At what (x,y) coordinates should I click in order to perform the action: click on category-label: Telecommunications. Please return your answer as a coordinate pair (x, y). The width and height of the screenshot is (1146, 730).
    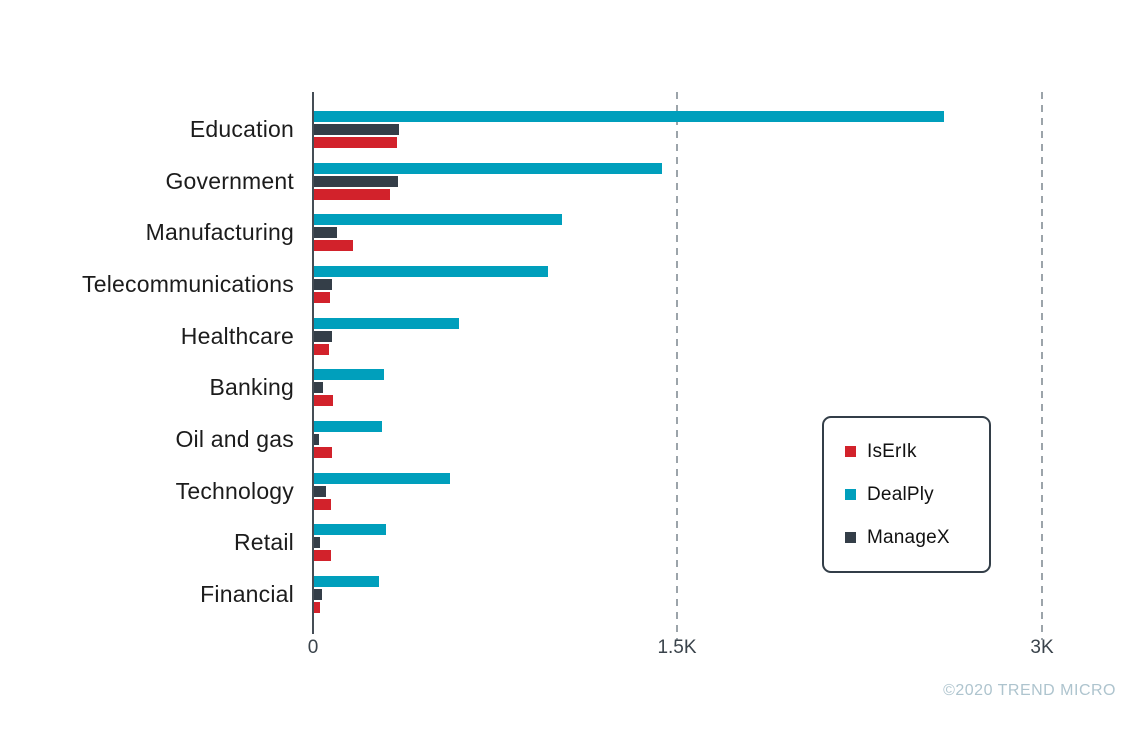
    Looking at the image, I should click on (188, 284).